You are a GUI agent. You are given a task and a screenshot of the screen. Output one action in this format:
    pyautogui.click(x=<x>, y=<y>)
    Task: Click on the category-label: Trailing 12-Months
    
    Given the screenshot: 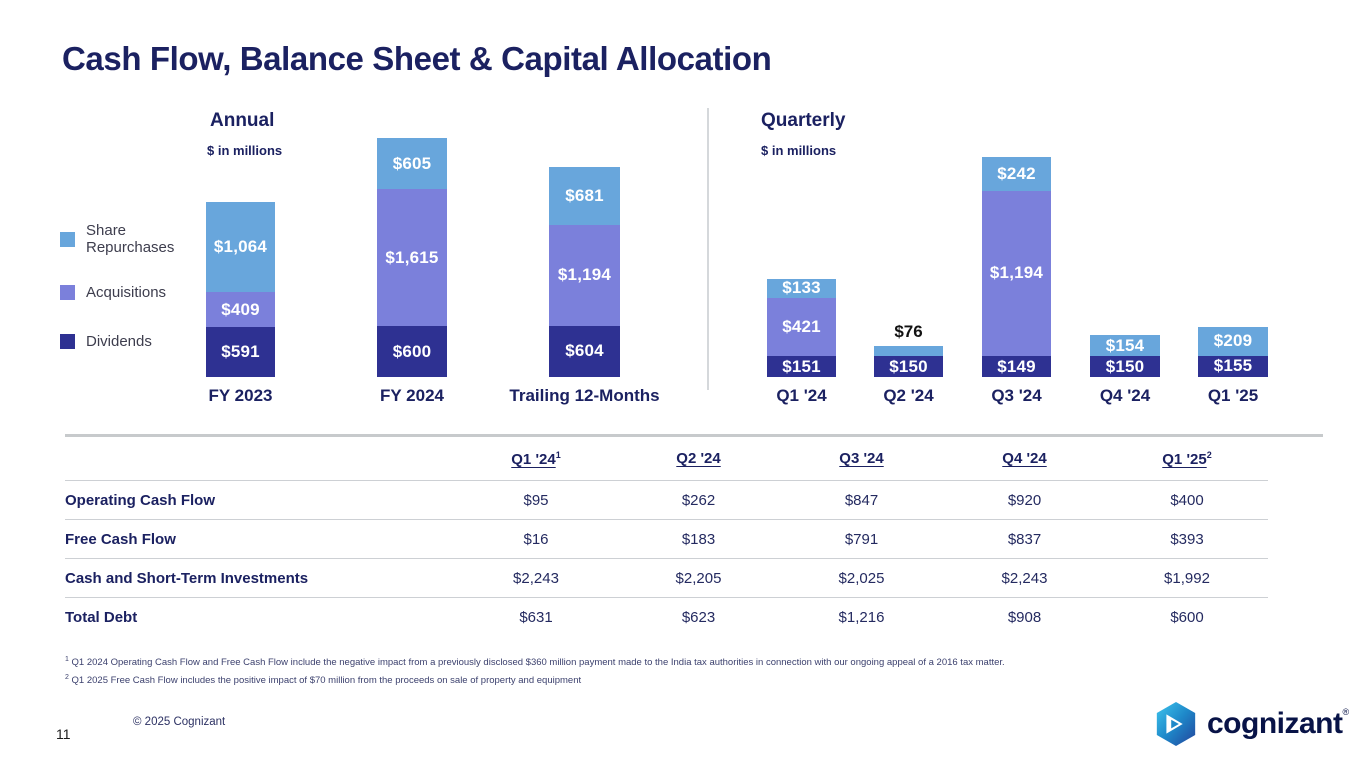 What is the action you would take?
    pyautogui.click(x=584, y=395)
    